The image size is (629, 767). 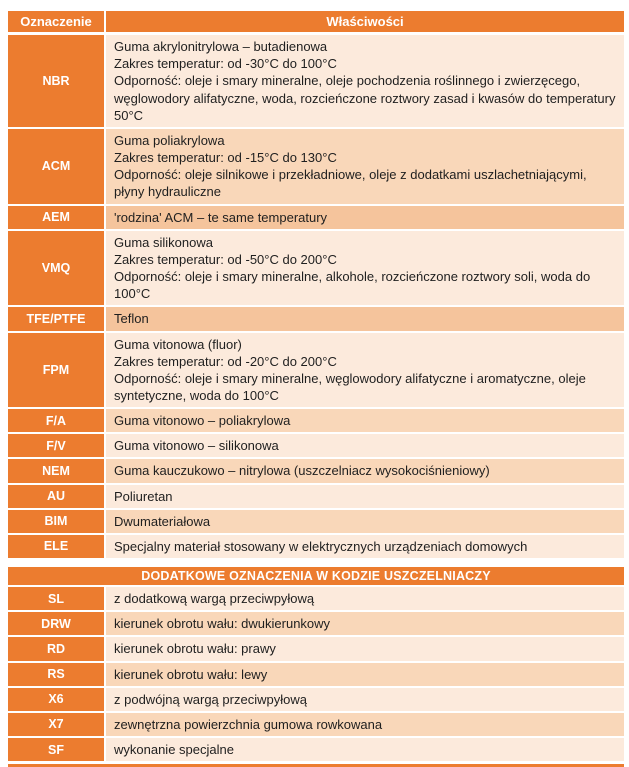 I want to click on table-row: SL z dodatkową wargą przeciwpyłową, so click(x=316, y=599).